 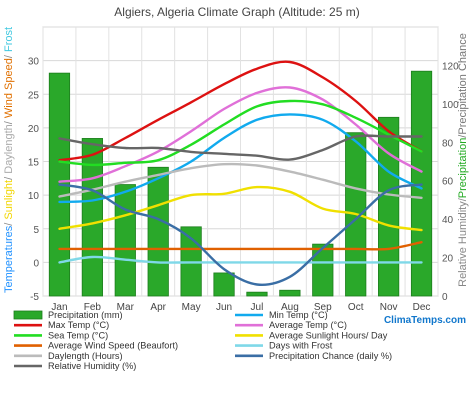 I want to click on axis-label-segment: Frost, so click(x=9, y=39).